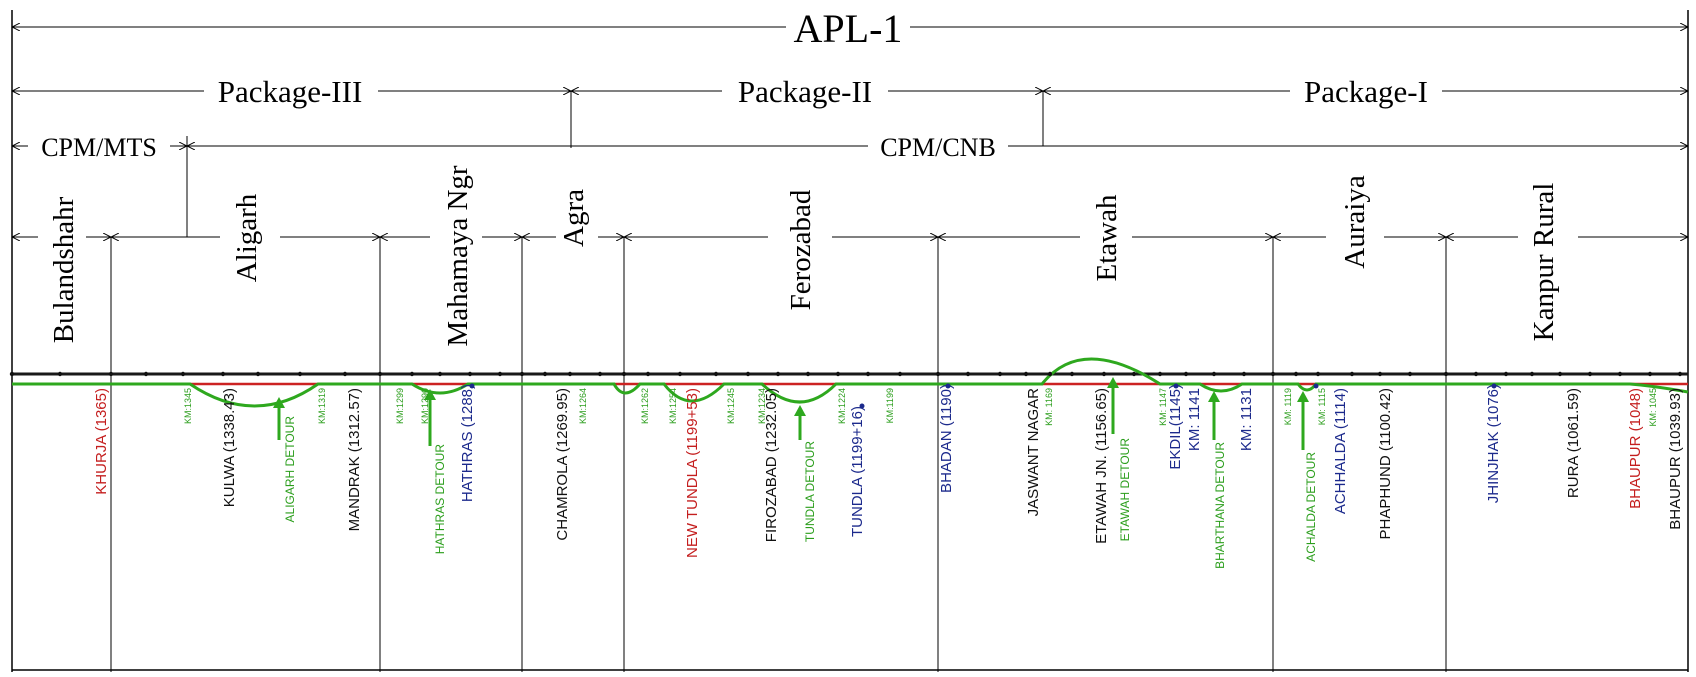  I want to click on division-mts-label: CPM/MTS, so click(99, 147).